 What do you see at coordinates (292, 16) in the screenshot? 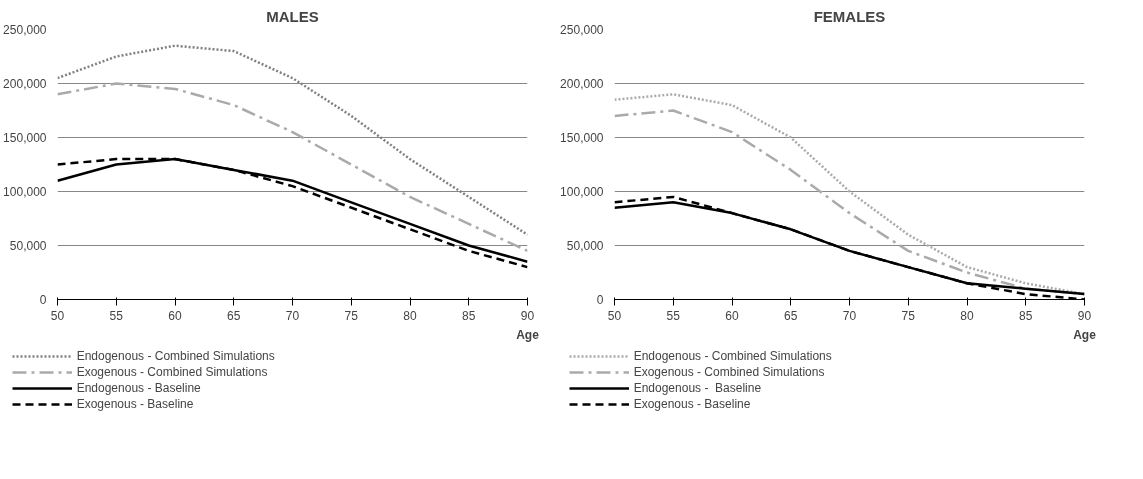
I see `chart-title: MALES` at bounding box center [292, 16].